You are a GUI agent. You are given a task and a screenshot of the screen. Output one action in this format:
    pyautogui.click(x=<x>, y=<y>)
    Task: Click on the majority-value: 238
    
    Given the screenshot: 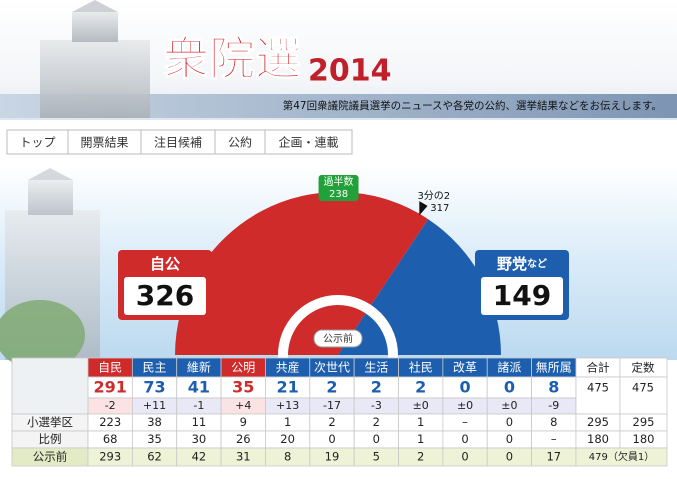 What is the action you would take?
    pyautogui.click(x=338, y=194)
    